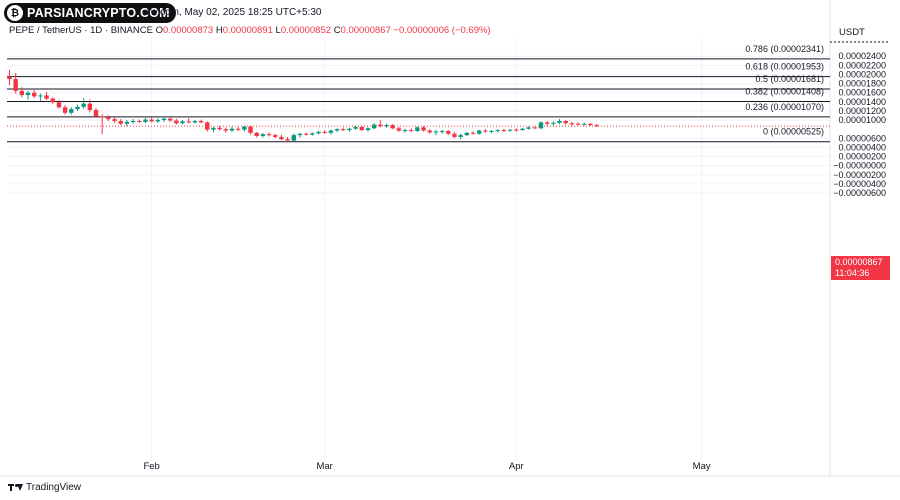  Describe the element at coordinates (862, 102) in the screenshot. I see `price-tick-label: 0.00001400` at that location.